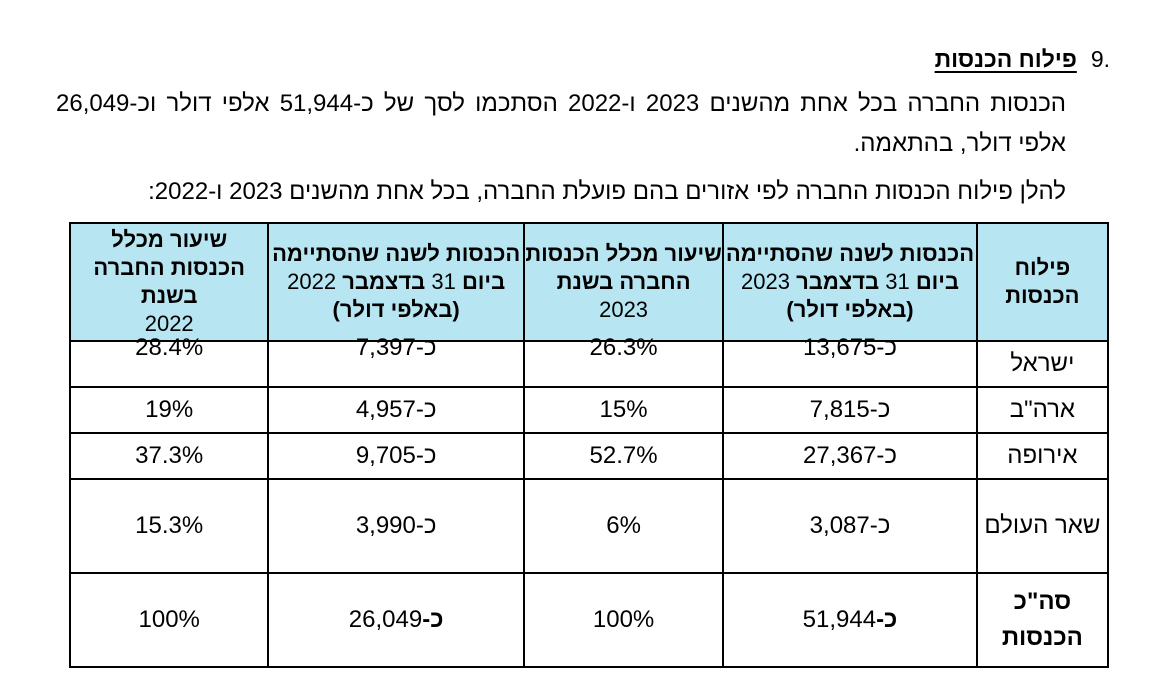 Image resolution: width=1158 pixels, height=696 pixels. I want to click on share-2022-cell: 37.3%, so click(169, 456).